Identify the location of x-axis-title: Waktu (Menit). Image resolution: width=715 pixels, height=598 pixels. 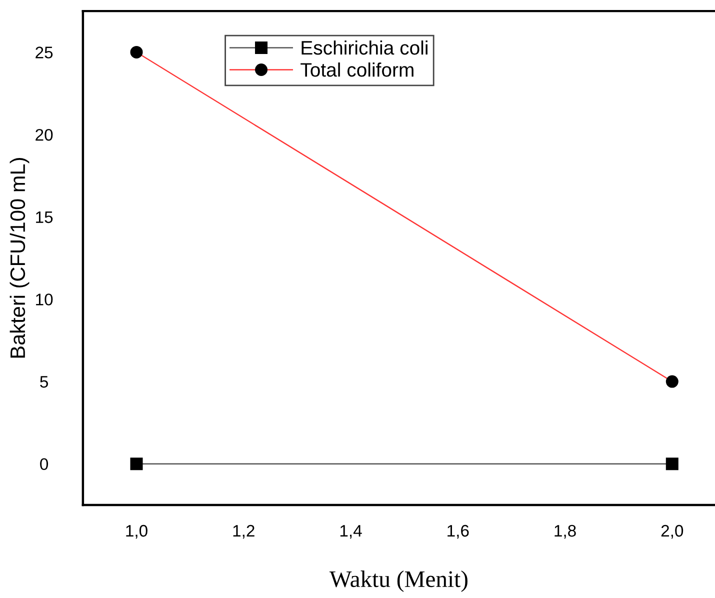
(398, 581).